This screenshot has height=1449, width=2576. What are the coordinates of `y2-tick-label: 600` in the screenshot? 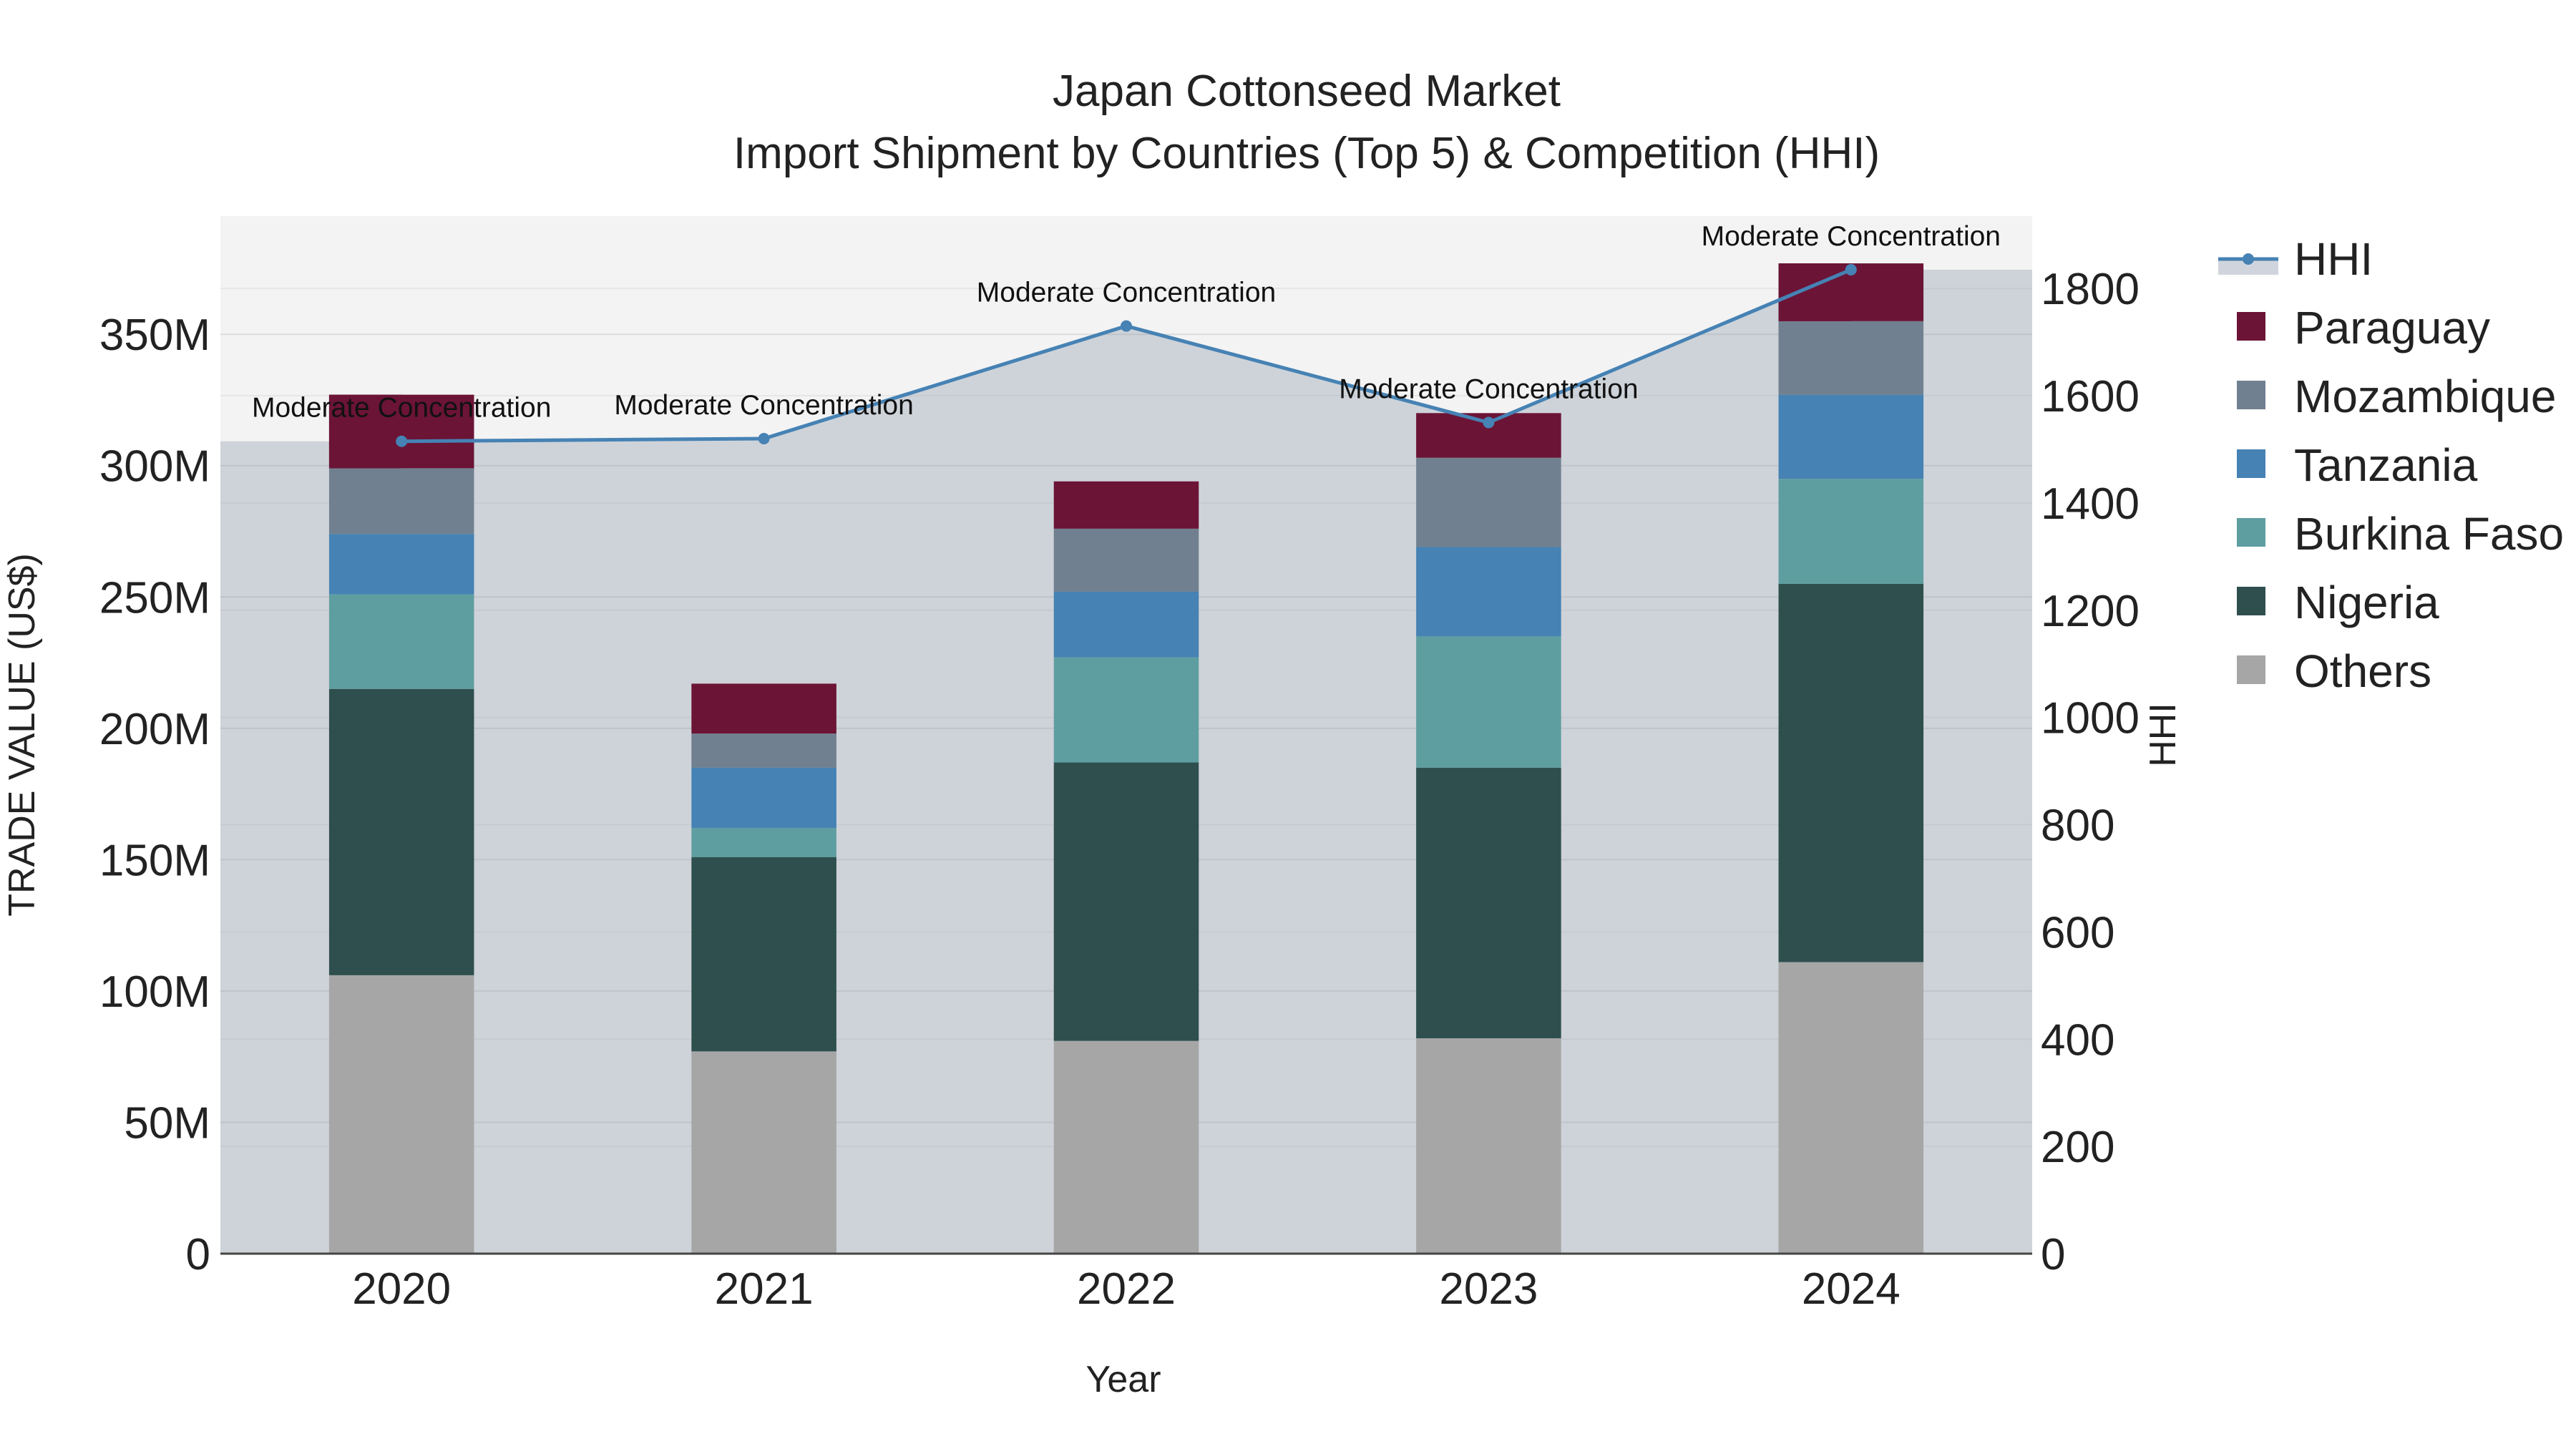 It's located at (2077, 932).